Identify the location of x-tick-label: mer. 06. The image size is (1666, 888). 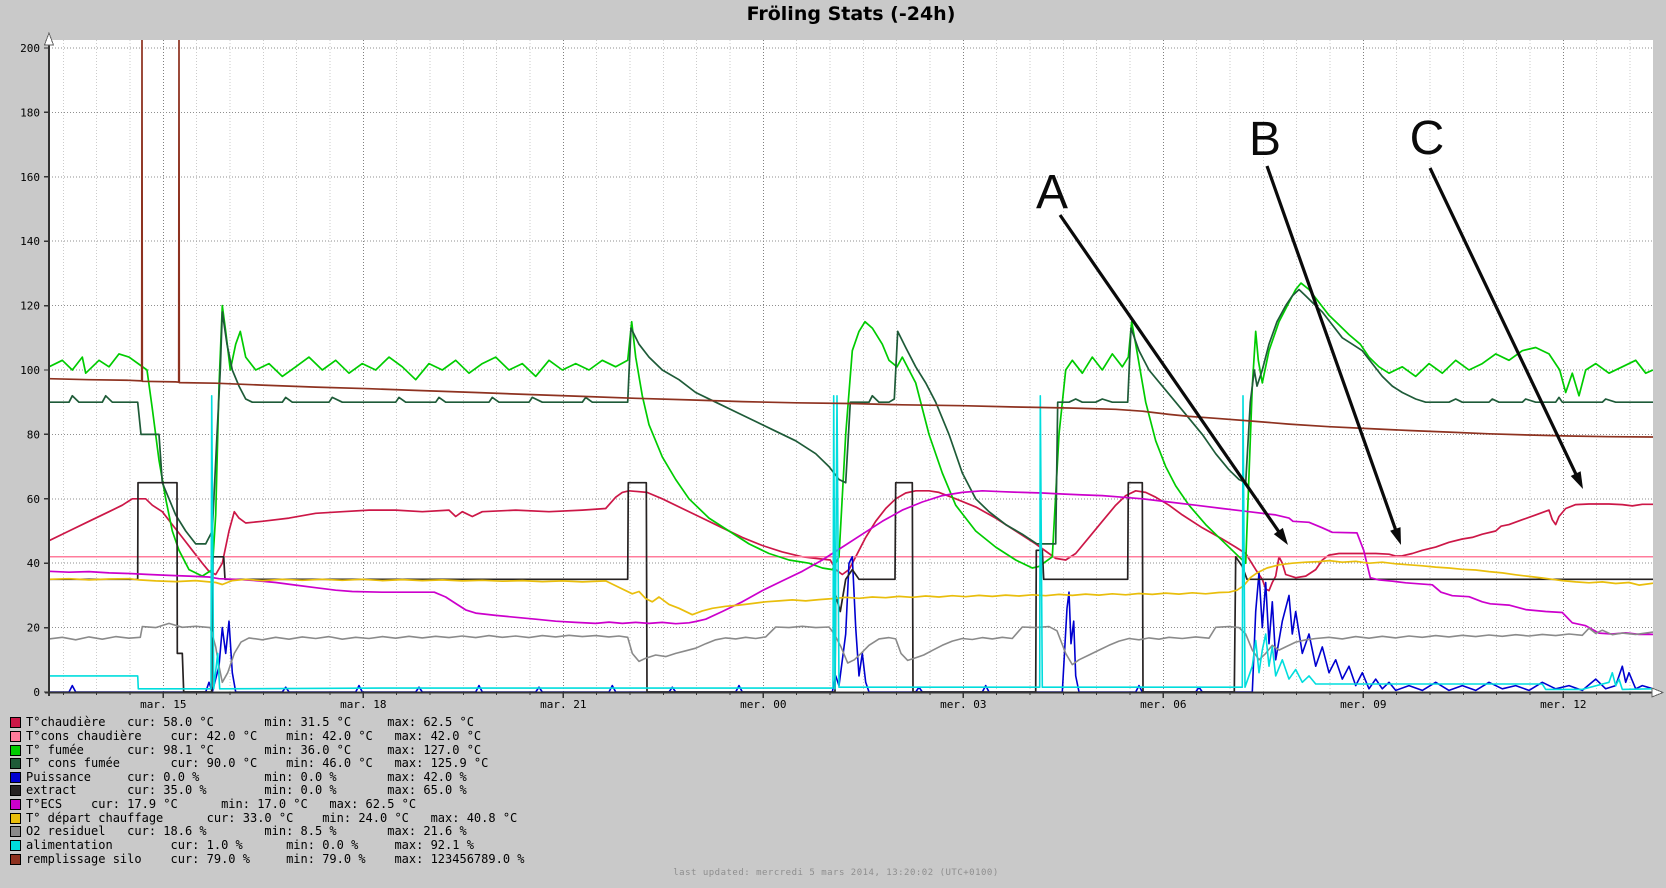
(1163, 704).